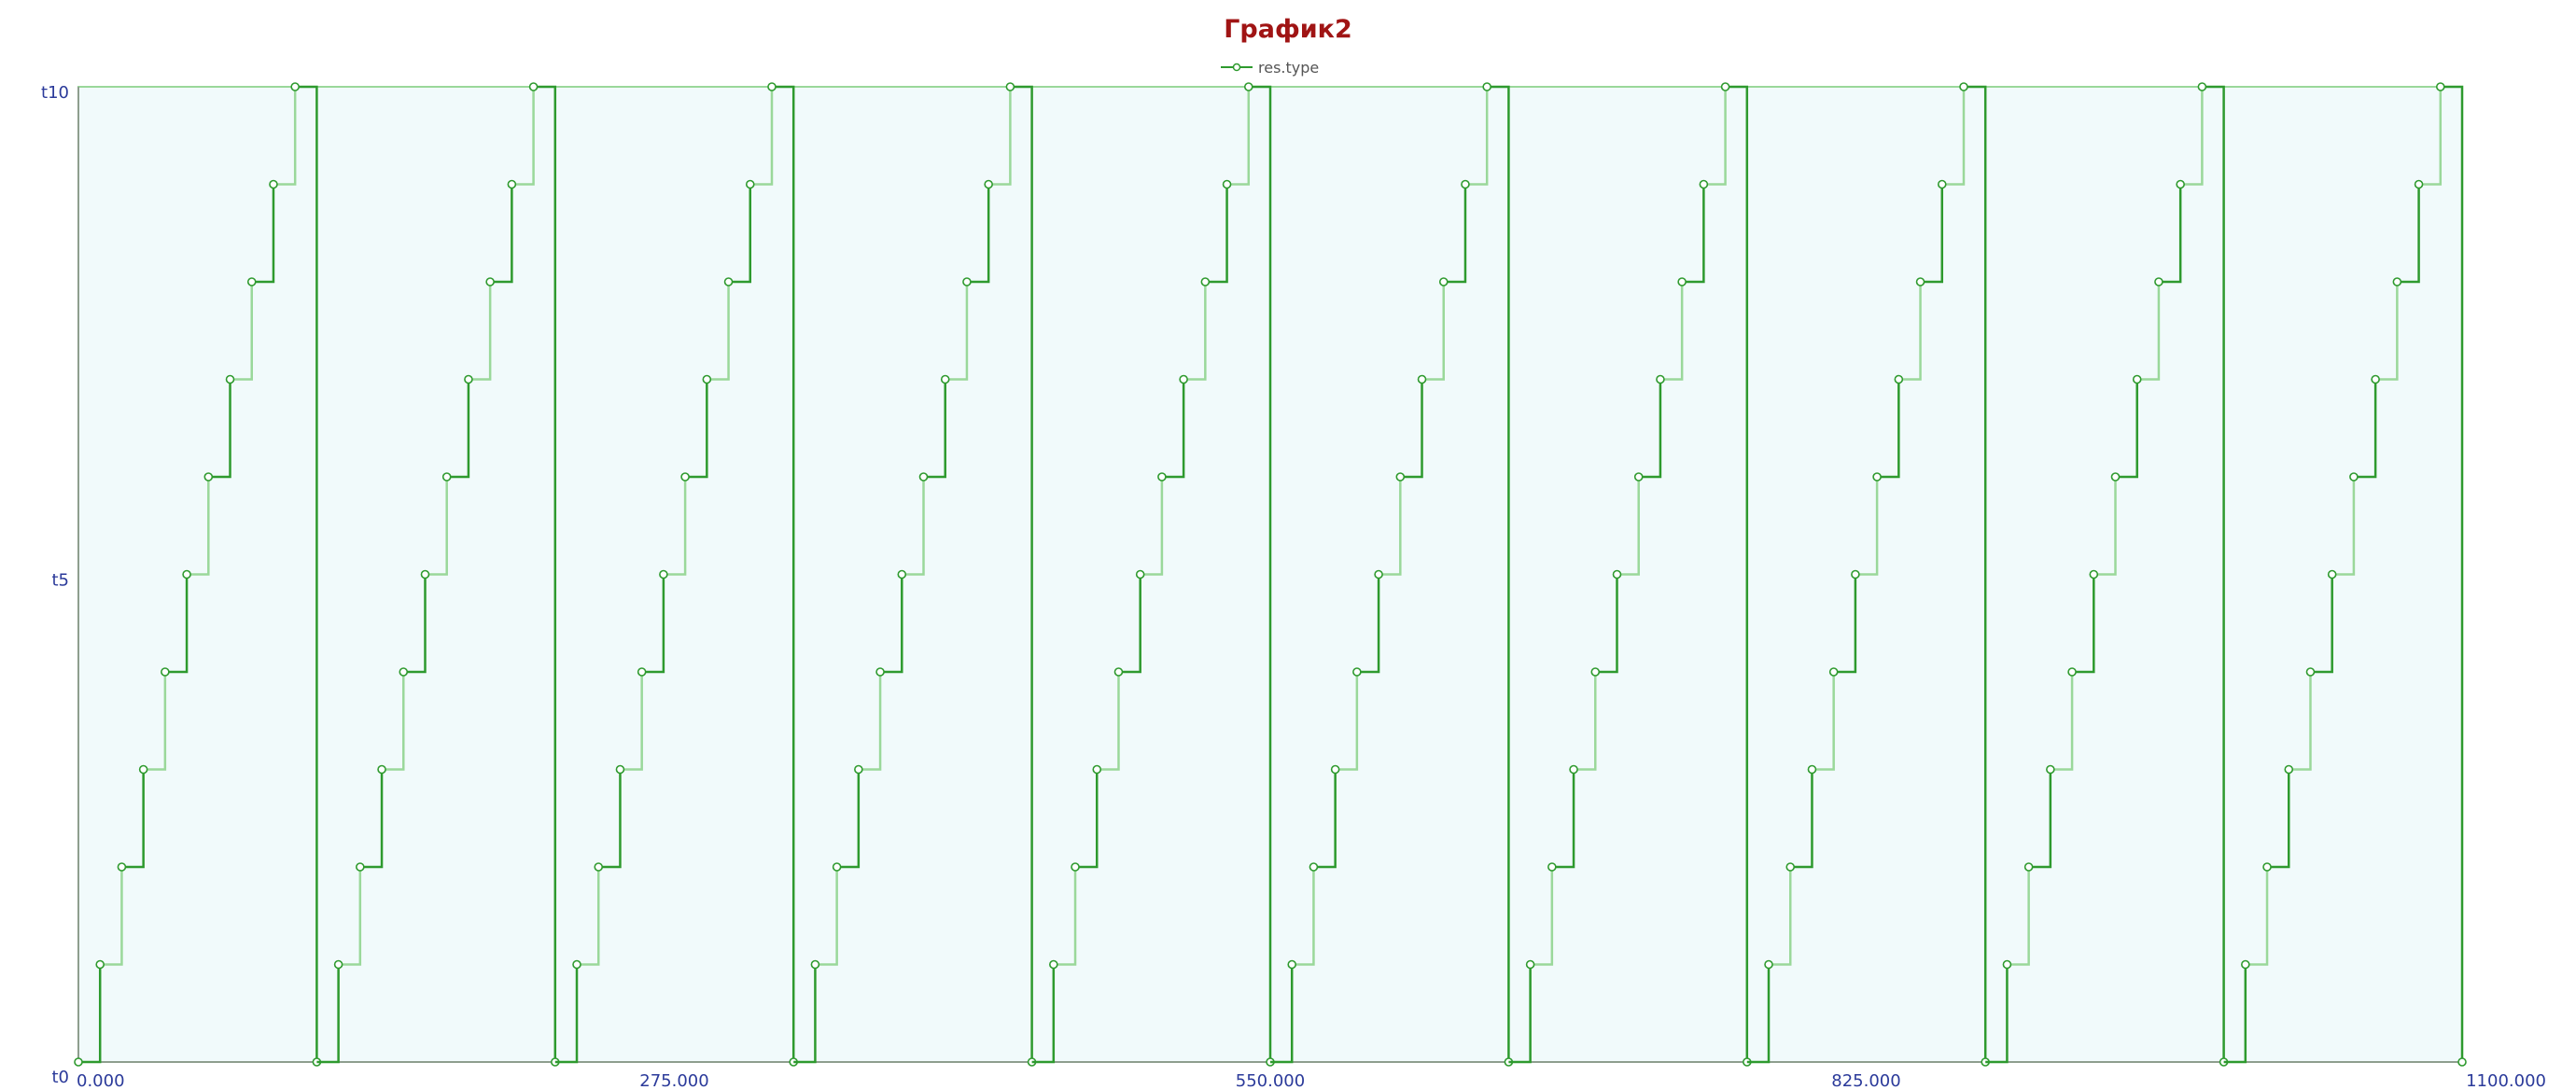 The height and width of the screenshot is (1090, 2576). What do you see at coordinates (101, 1081) in the screenshot?
I see `x-tick-label: 0.000` at bounding box center [101, 1081].